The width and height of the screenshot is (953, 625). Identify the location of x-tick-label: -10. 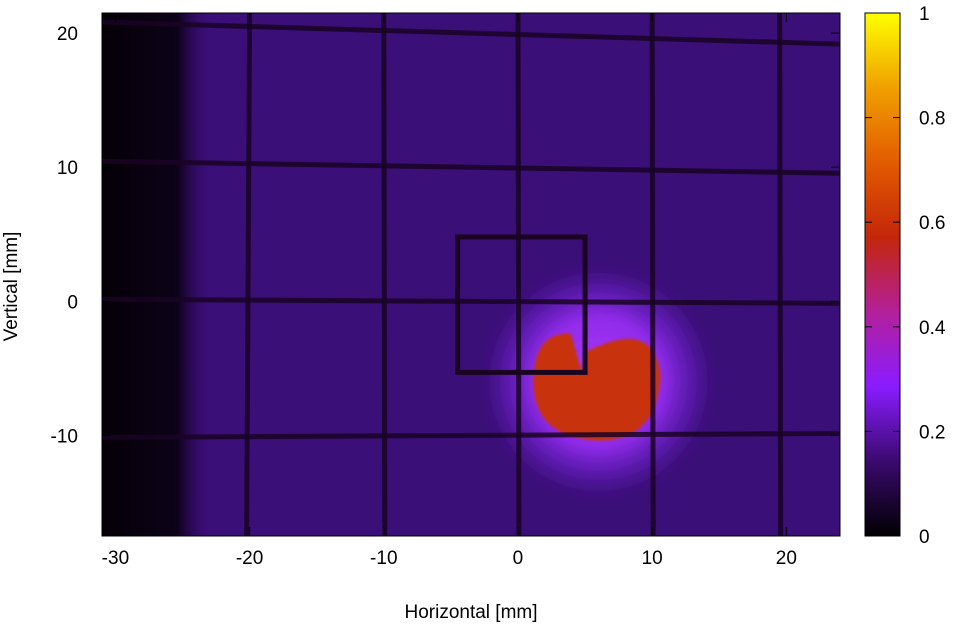
(383, 558).